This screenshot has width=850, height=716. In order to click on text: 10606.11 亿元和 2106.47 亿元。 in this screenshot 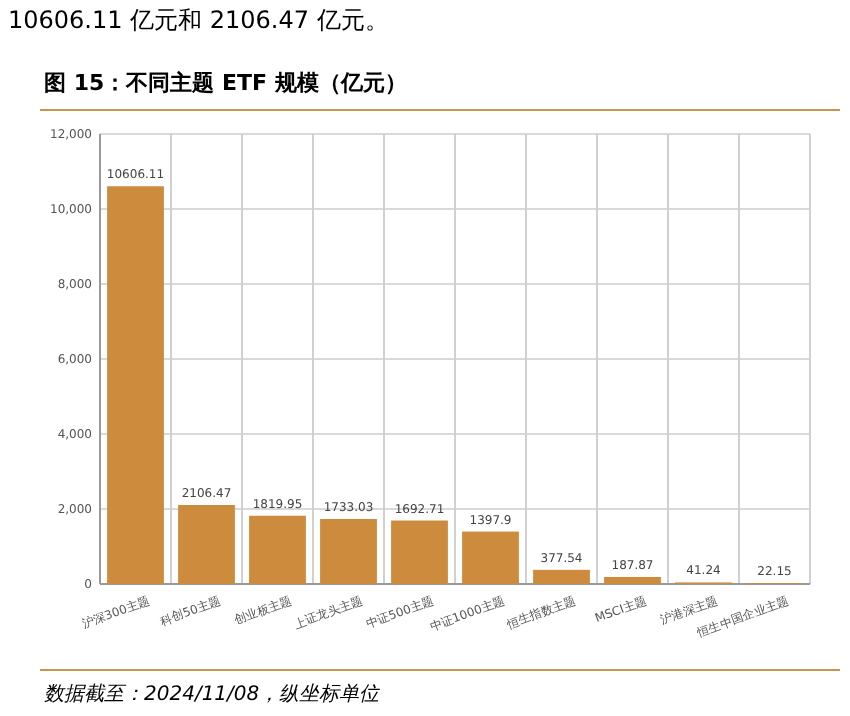, I will do `click(198, 20)`.